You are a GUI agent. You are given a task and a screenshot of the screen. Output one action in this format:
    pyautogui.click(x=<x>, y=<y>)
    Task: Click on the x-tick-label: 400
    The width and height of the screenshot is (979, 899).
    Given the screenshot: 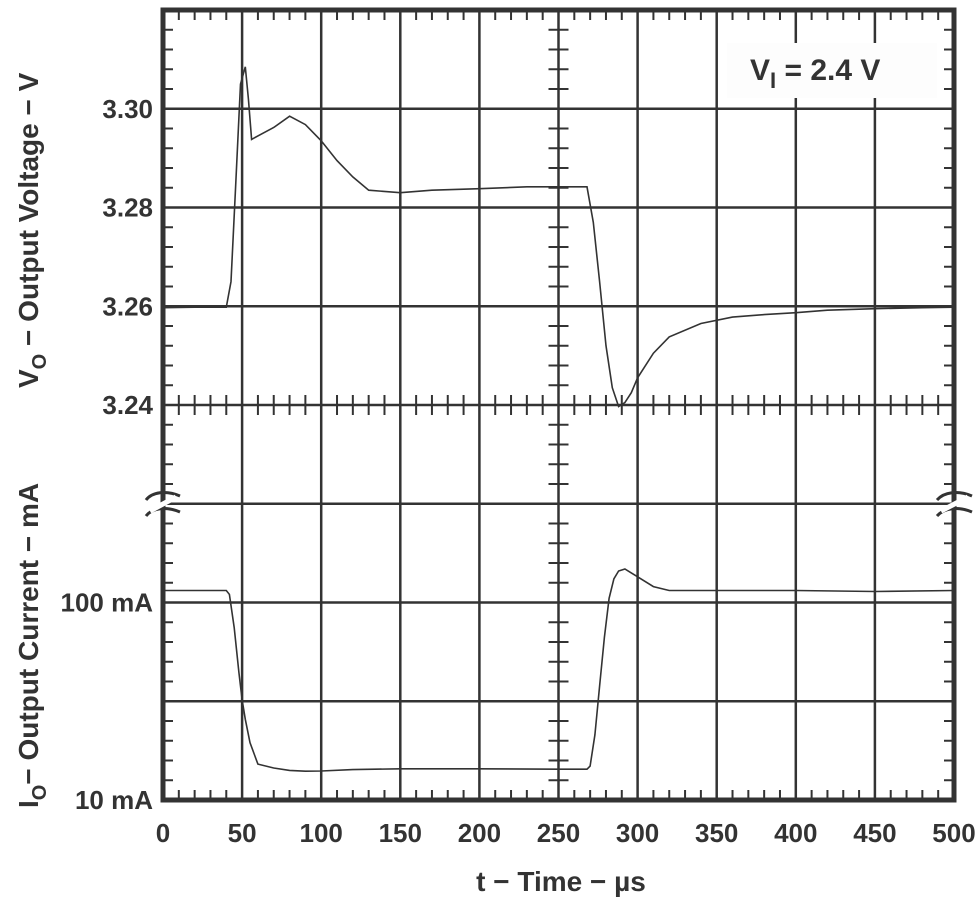 What is the action you would take?
    pyautogui.click(x=795, y=833)
    